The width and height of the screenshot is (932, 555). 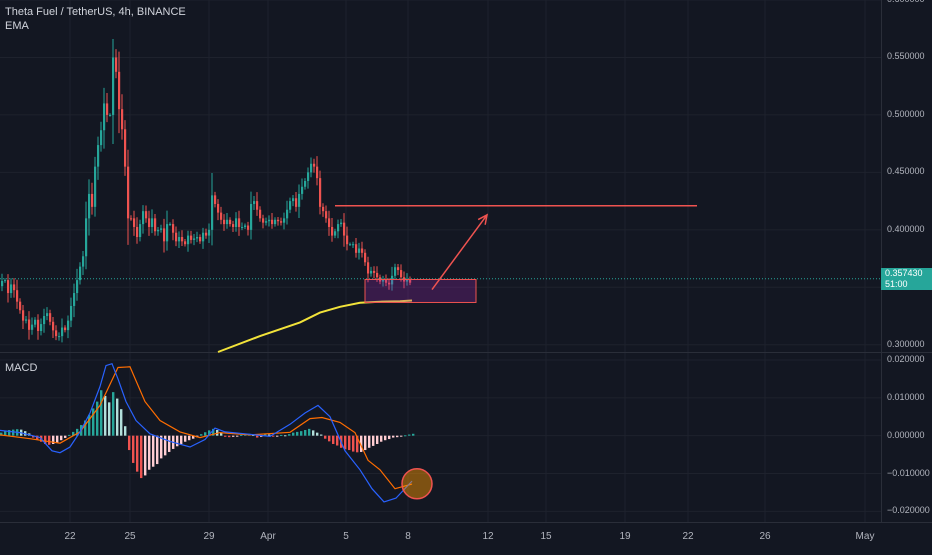 I want to click on macd-line, so click(x=206, y=432).